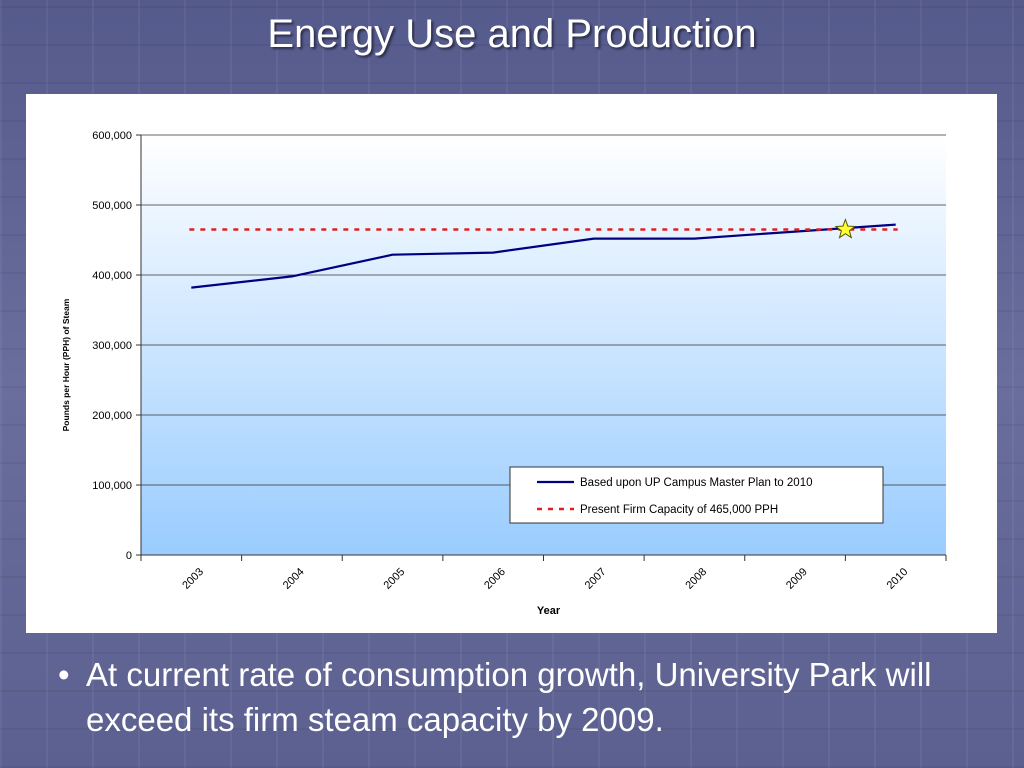 This screenshot has width=1024, height=768. I want to click on x-tick-label: 2010, so click(898, 579).